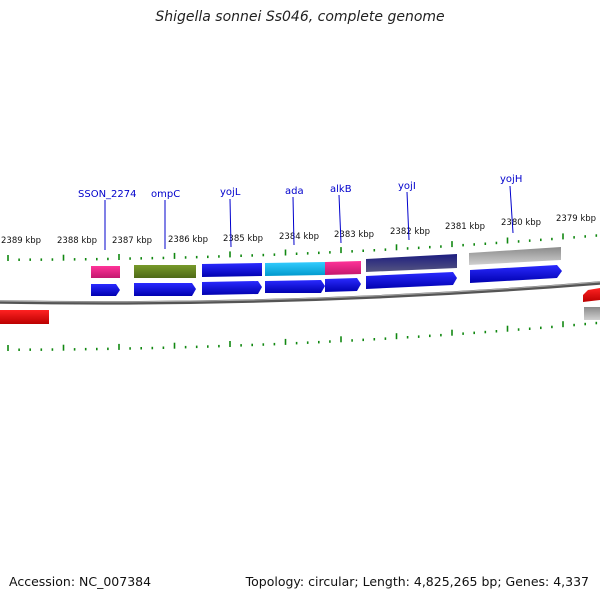 The height and width of the screenshot is (600, 600). I want to click on ruler-label: 2382 kbp, so click(410, 232).